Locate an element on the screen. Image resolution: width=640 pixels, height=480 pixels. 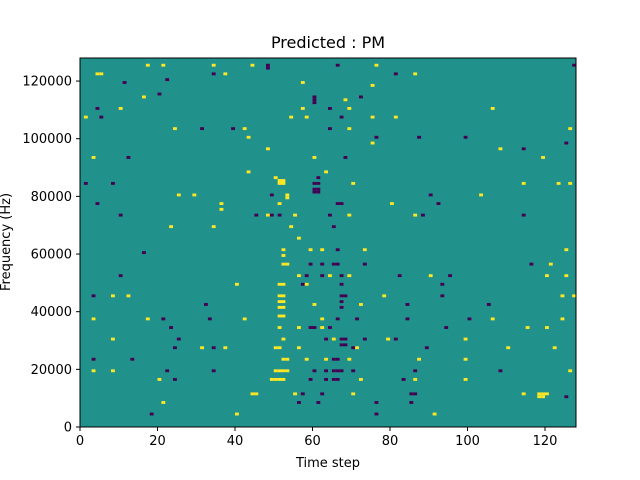
y-tick-label: 80000 is located at coordinates (51, 197).